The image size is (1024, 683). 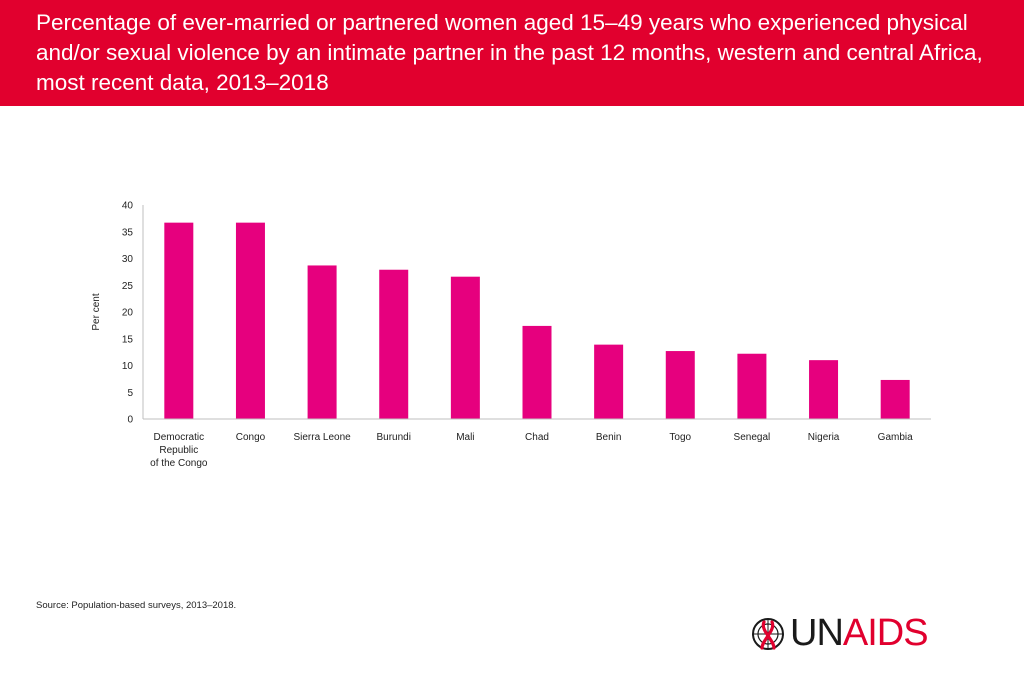 What do you see at coordinates (609, 437) in the screenshot?
I see `x-category-label: Benin` at bounding box center [609, 437].